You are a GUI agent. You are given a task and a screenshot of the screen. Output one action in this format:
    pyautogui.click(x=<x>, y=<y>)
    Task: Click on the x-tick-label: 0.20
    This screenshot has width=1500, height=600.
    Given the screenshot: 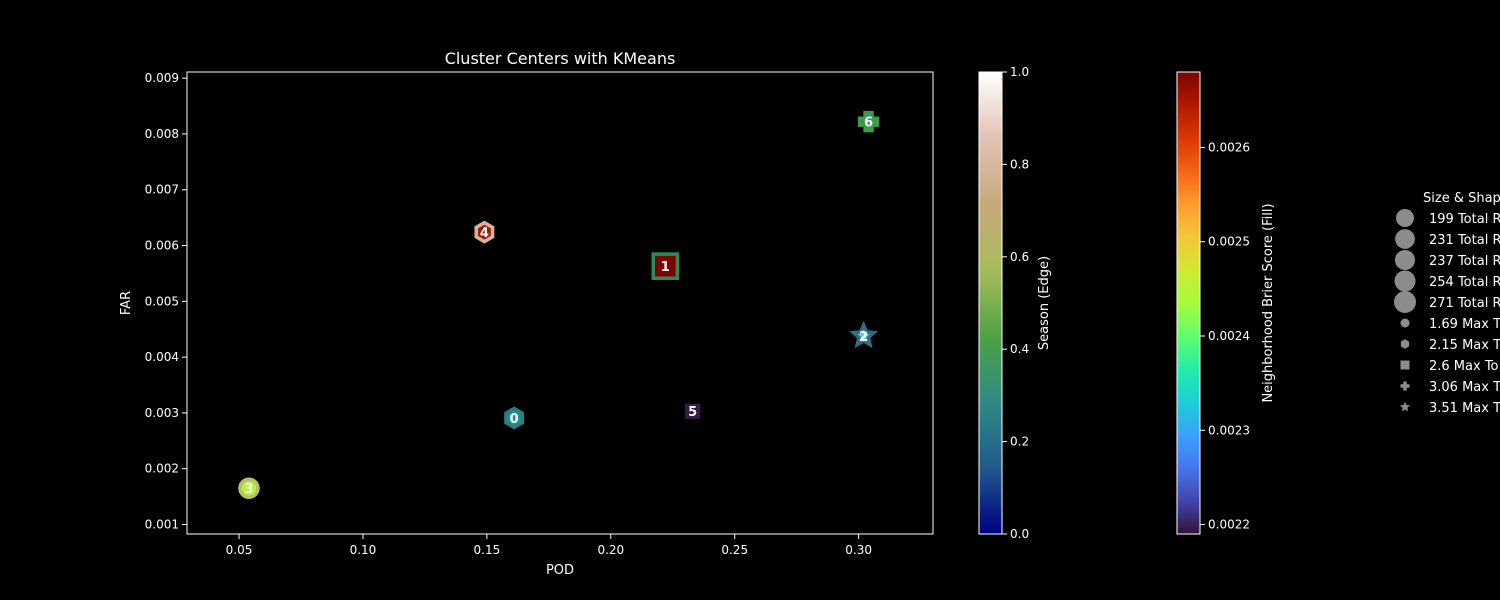 What is the action you would take?
    pyautogui.click(x=610, y=550)
    